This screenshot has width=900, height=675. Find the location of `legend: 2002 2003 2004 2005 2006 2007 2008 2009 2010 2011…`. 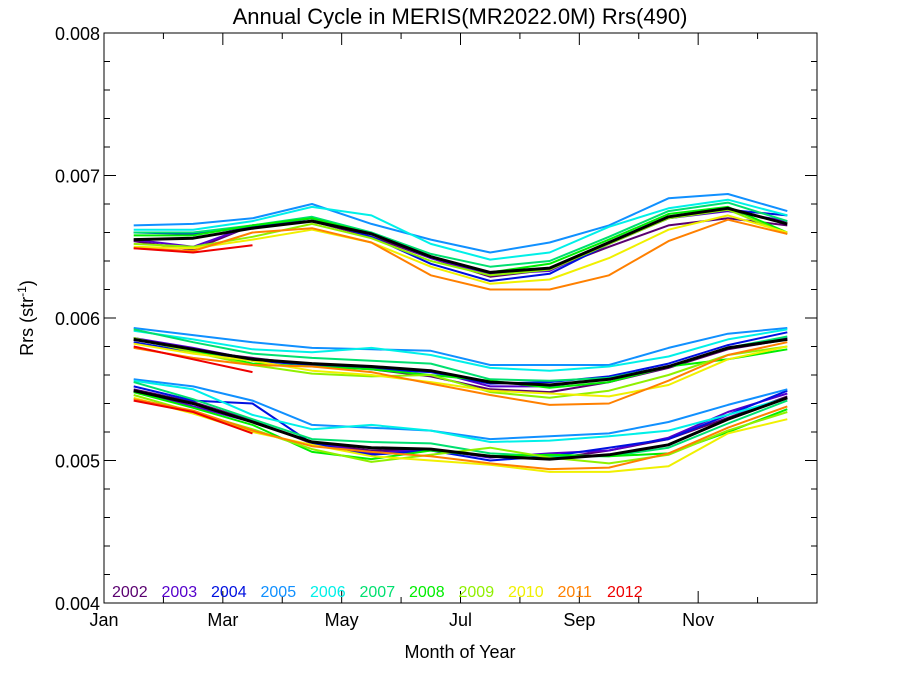

legend: 2002 2003 2004 2005 2006 2007 2008 2009 2010 2011… is located at coordinates (377, 592).